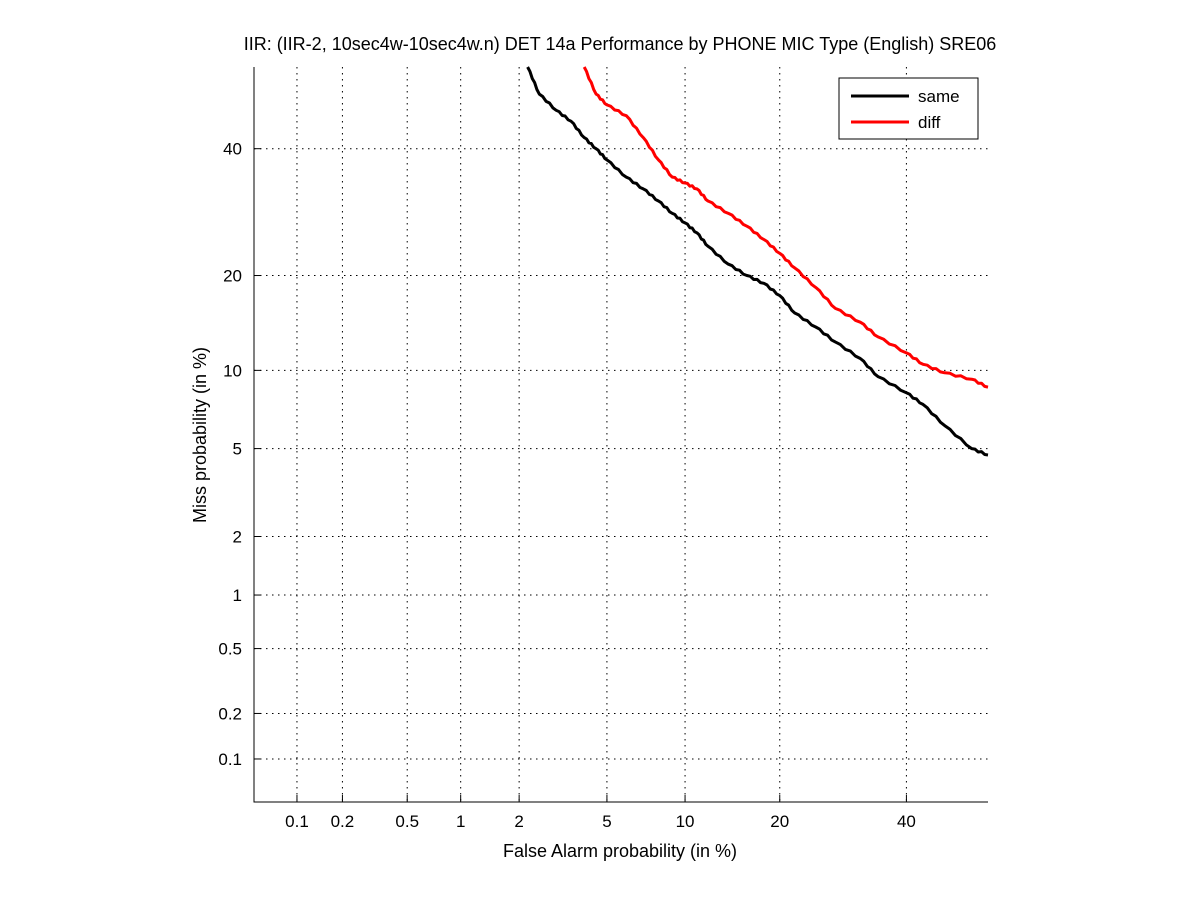  I want to click on y-tick-label: 0.5, so click(230, 649).